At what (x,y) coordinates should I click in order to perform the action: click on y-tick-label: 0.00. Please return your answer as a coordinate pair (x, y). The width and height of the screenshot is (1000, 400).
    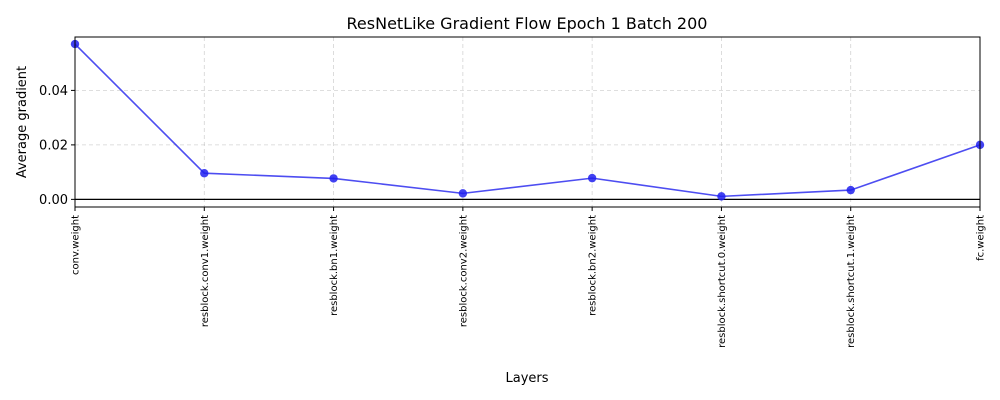
    Looking at the image, I should click on (53, 200).